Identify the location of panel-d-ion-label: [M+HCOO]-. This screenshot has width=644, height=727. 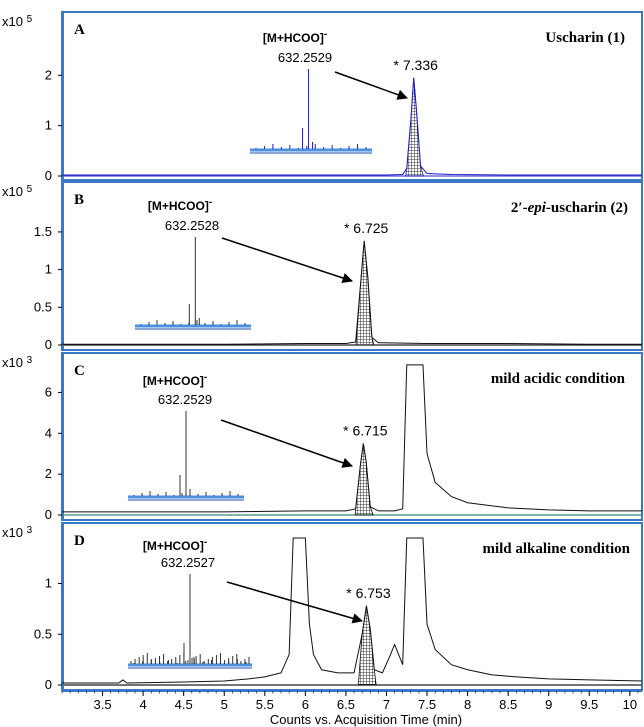
(175, 545).